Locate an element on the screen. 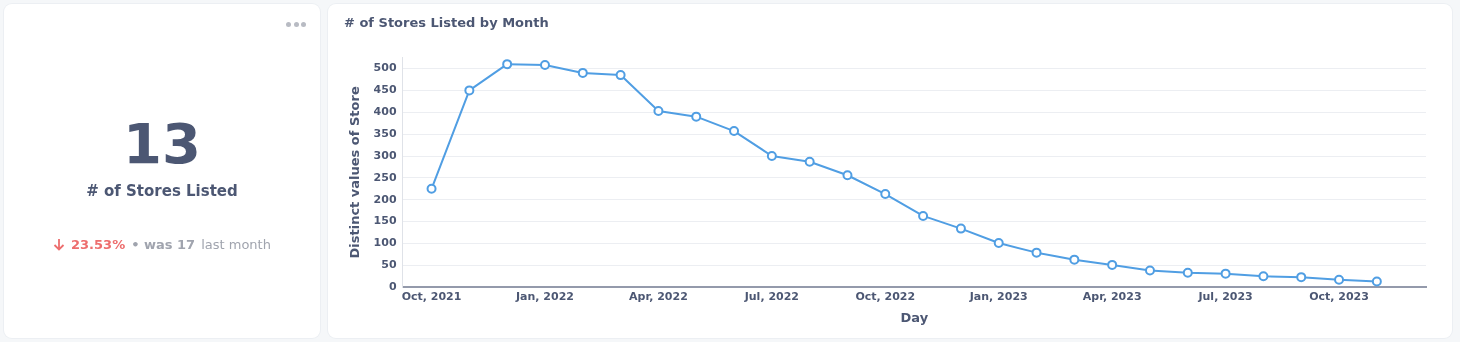 The height and width of the screenshot is (342, 1460). y-tick-label: 100 is located at coordinates (385, 243).